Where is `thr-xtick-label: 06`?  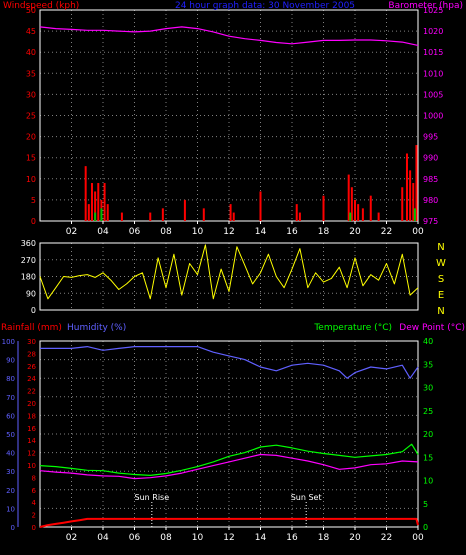
thr-xtick-label: 06 is located at coordinates (135, 538).